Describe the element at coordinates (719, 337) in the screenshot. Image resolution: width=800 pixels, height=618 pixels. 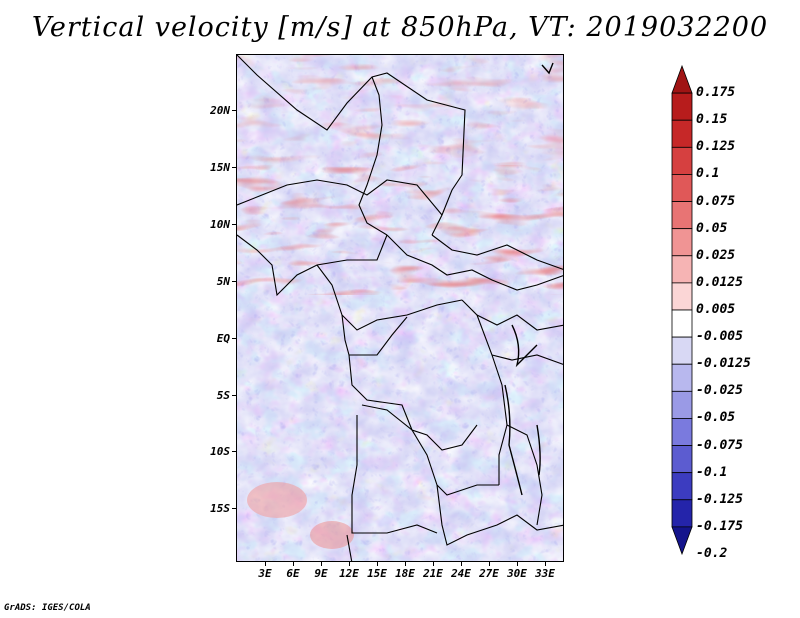
I see `colorbar-label: -0.005` at that location.